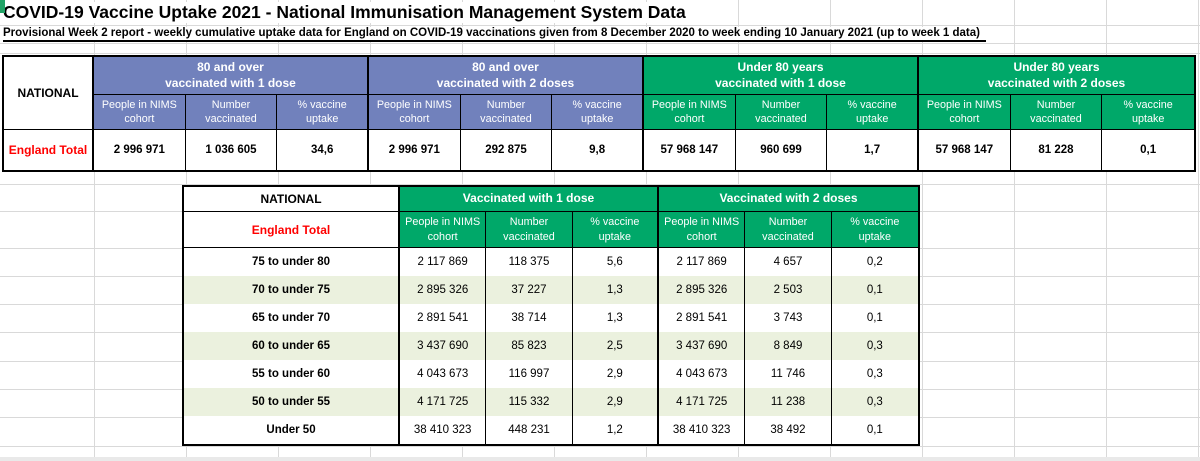 The image size is (1200, 461). Describe the element at coordinates (788, 290) in the screenshot. I see `value-cell: 2 503` at that location.